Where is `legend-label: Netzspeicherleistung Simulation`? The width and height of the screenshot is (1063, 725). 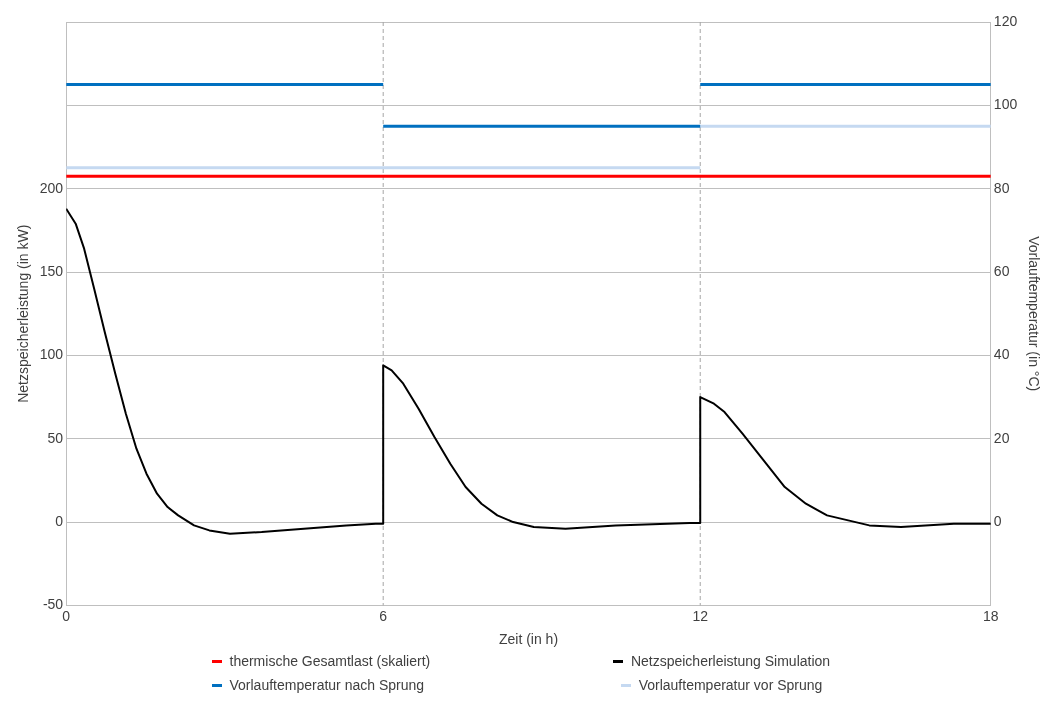
legend-label: Netzspeicherleistung Simulation is located at coordinates (730, 661).